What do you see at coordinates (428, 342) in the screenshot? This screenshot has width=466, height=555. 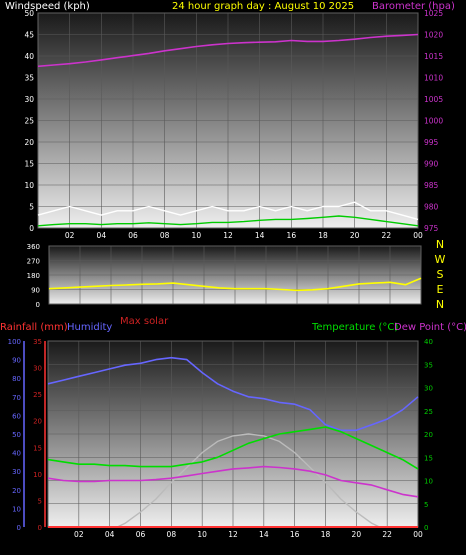 I see `temperature-tick-label: 40` at bounding box center [428, 342].